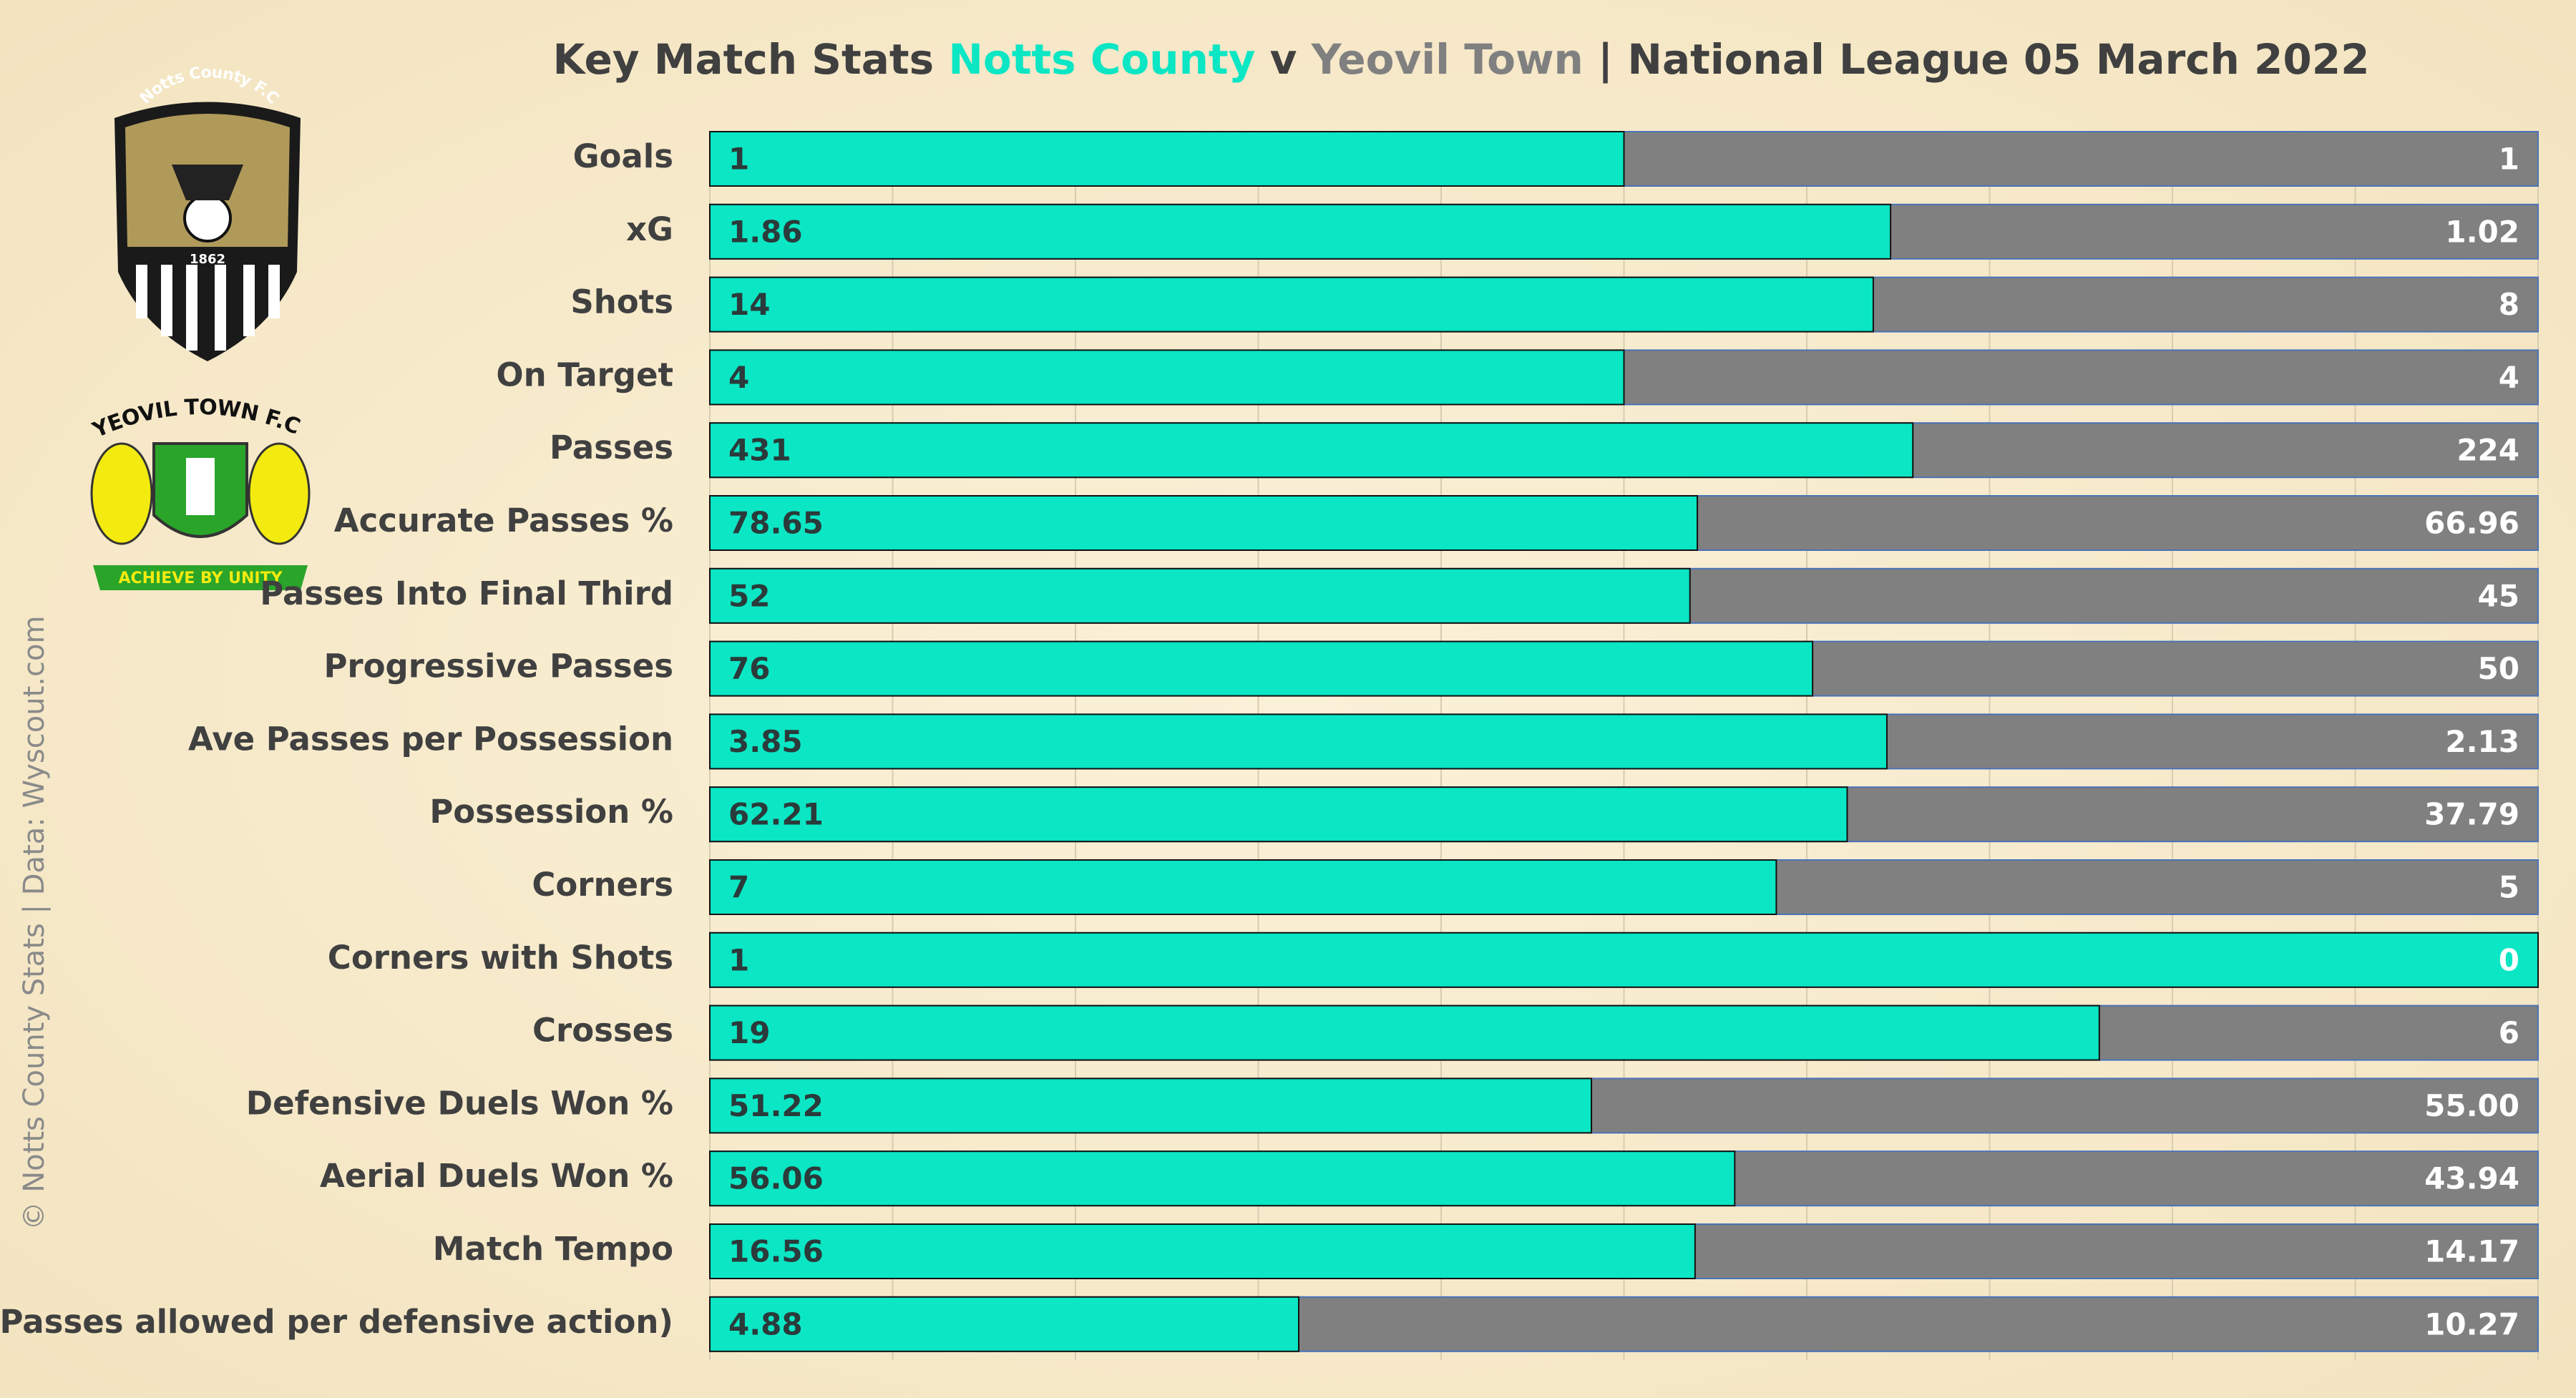 The height and width of the screenshot is (1398, 2576). Describe the element at coordinates (749, 304) in the screenshot. I see `value-label: 14` at that location.